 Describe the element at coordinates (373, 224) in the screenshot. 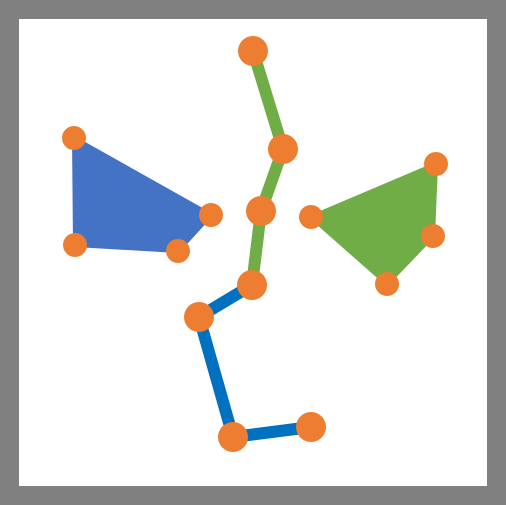

I see `green-polygon` at that location.